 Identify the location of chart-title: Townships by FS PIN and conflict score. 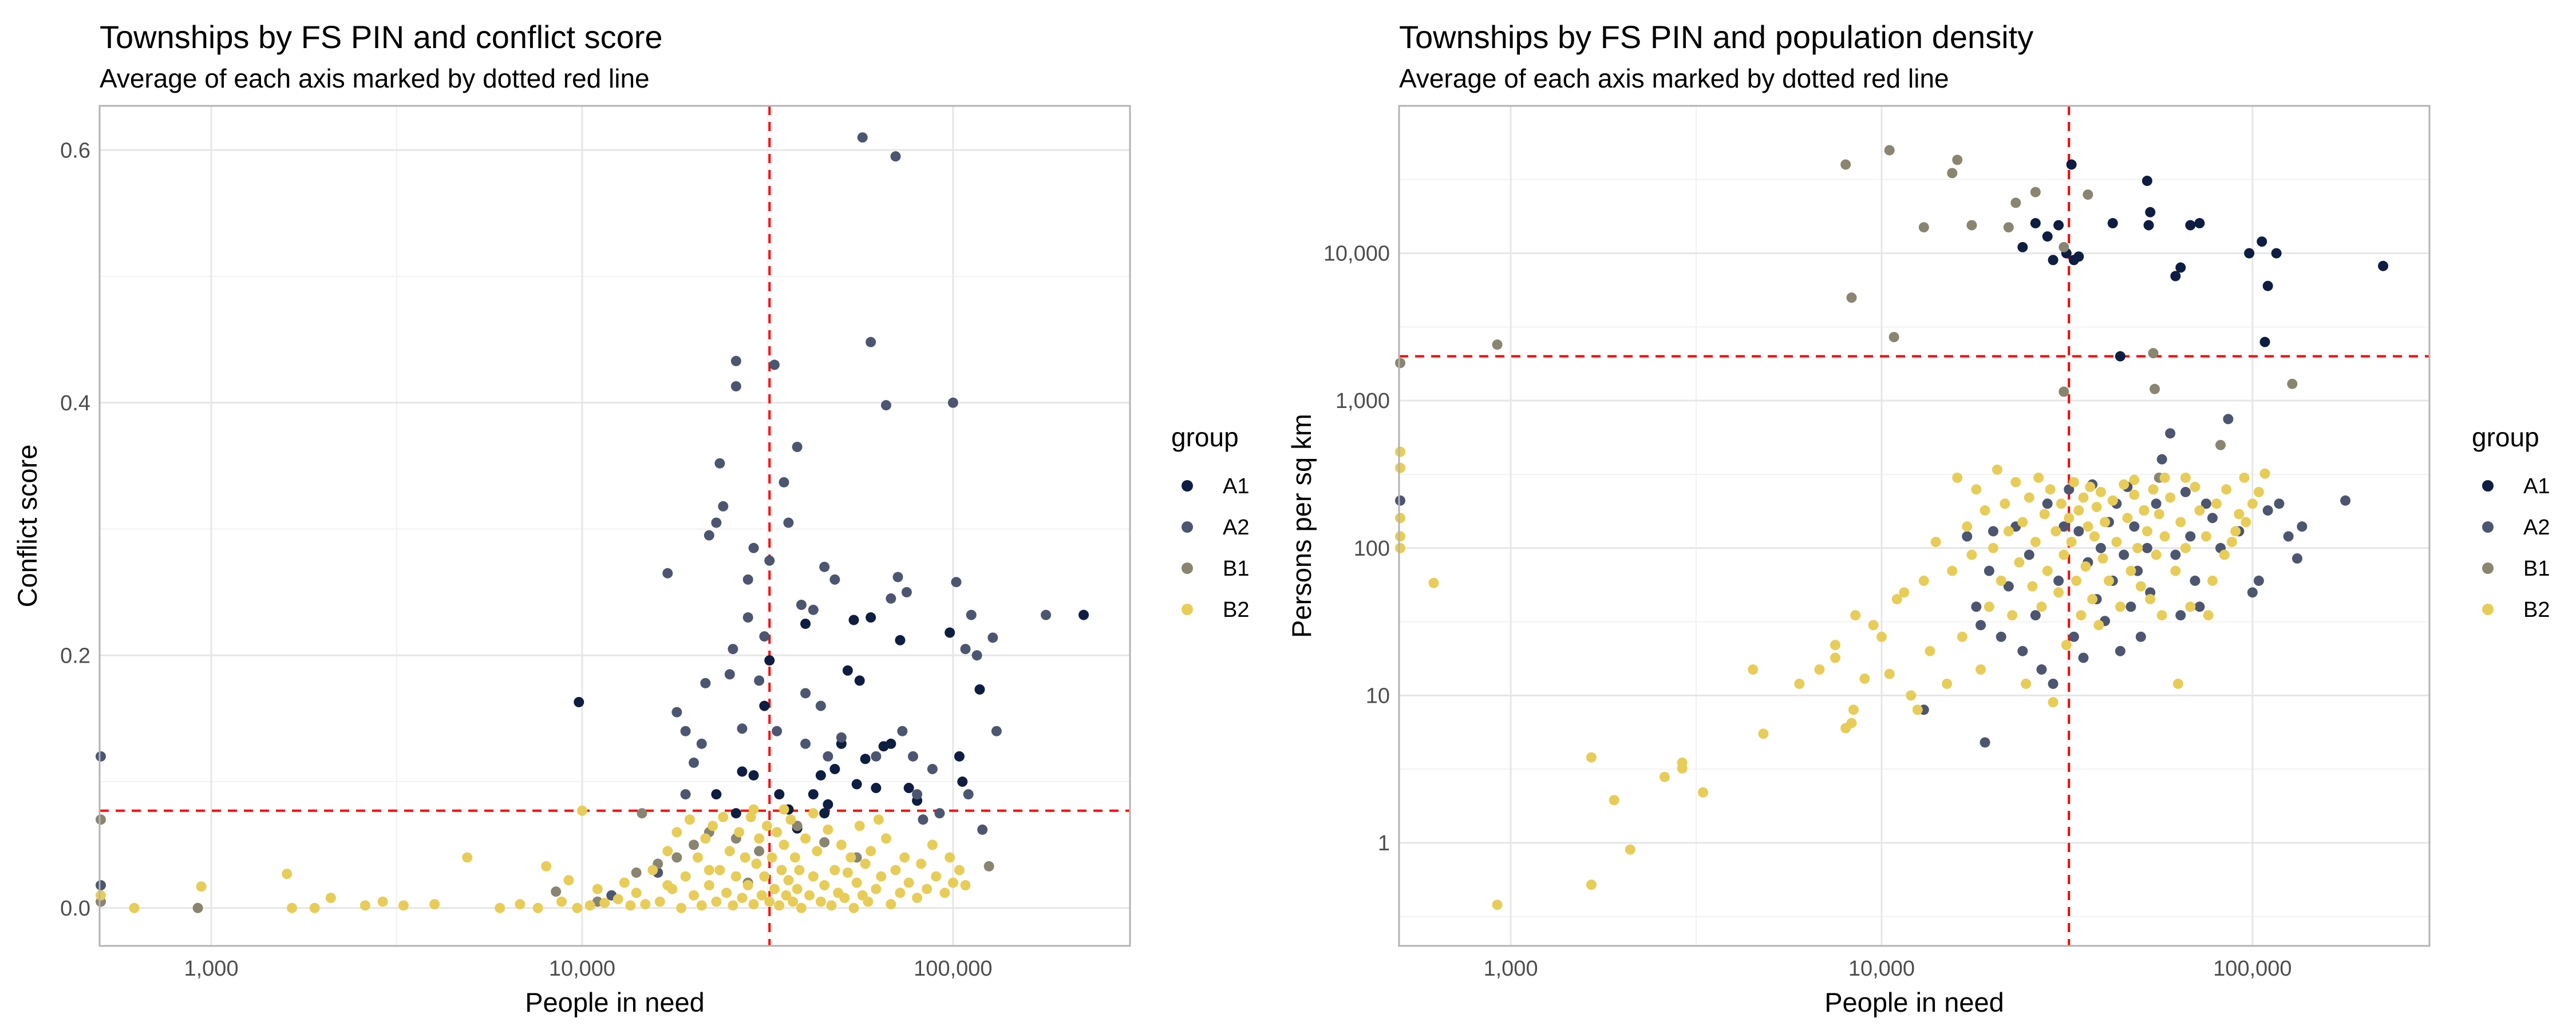
(381, 37).